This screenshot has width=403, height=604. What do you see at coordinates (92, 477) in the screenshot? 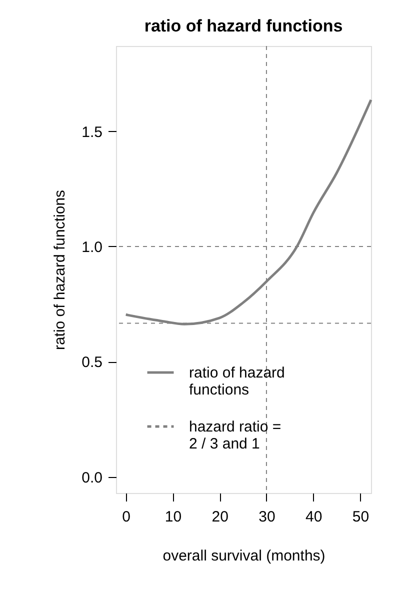
I see `y-tick-label: 0.0` at bounding box center [92, 477].